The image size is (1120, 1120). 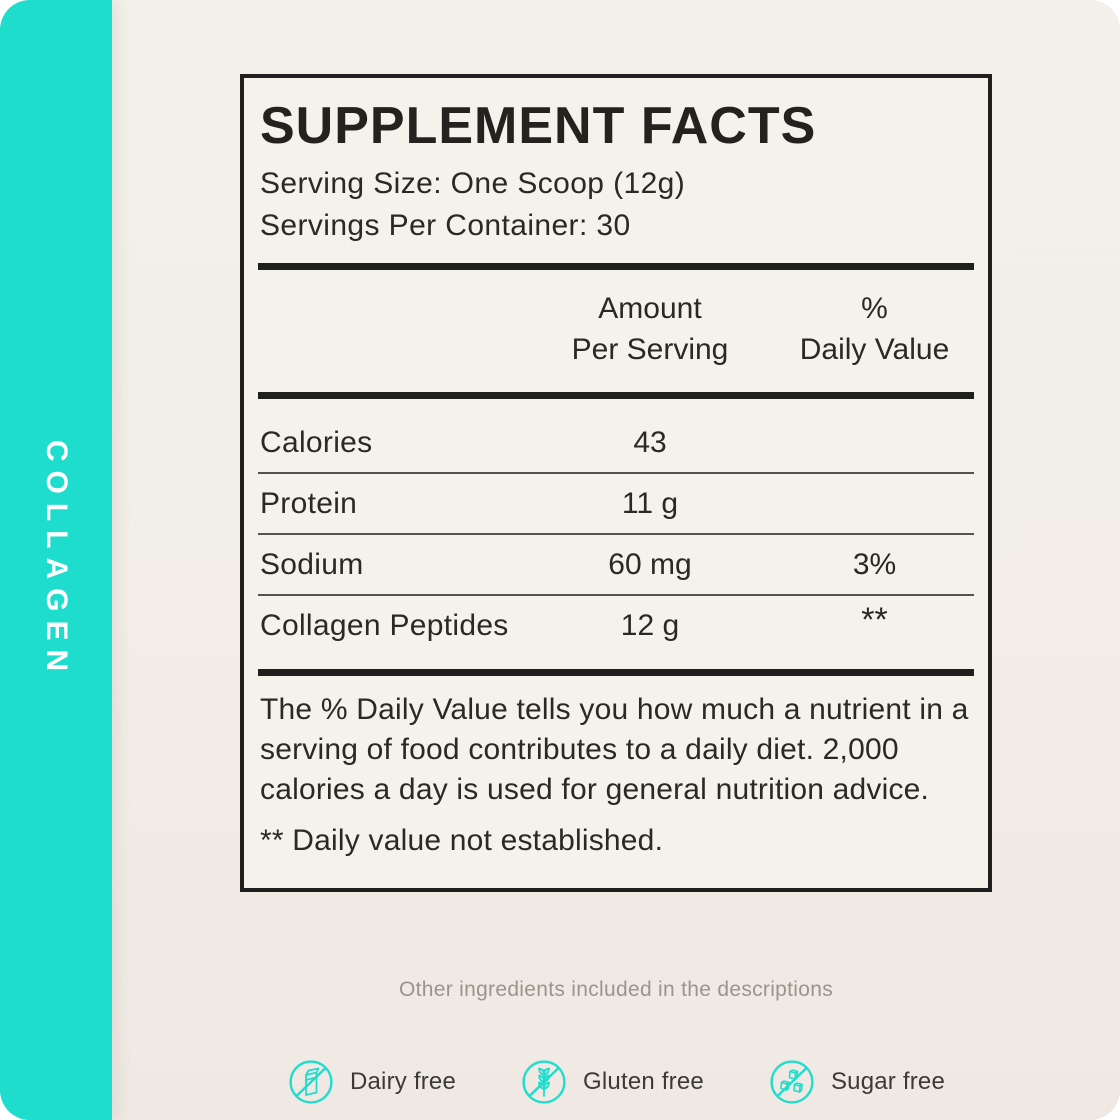 I want to click on badge-label: Gluten free, so click(x=643, y=1082).